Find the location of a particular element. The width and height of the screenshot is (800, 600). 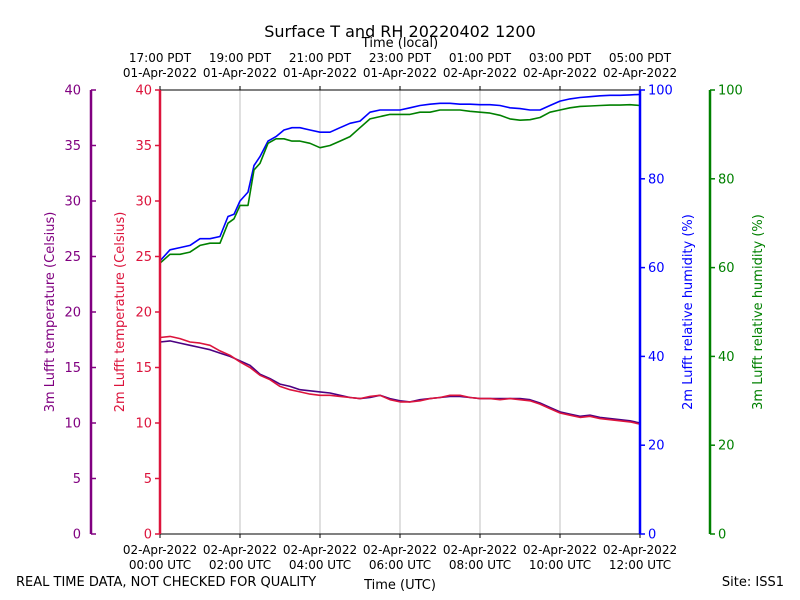

top-tick-time: 21:00 PDT is located at coordinates (320, 58).